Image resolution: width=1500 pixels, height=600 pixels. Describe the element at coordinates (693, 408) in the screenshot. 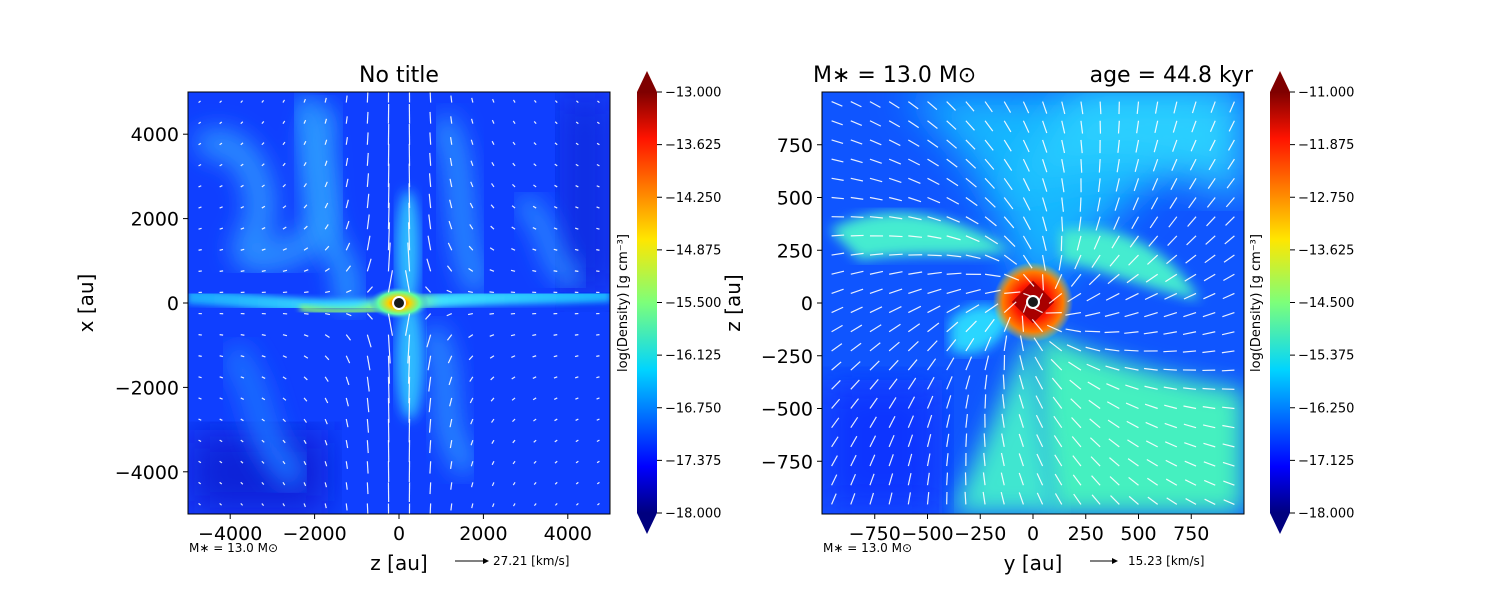

I see `colorbar-tick-label: −16.750` at that location.